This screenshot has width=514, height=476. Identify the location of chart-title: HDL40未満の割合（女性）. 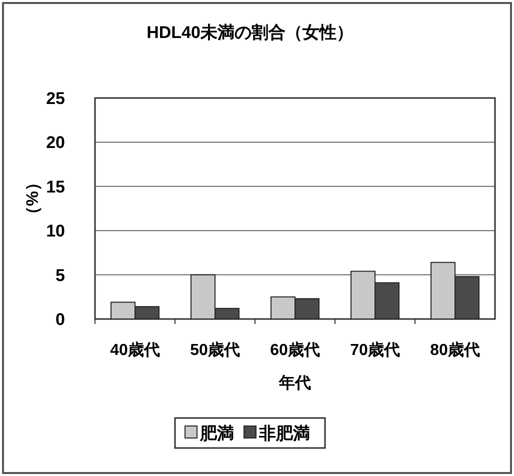
(250, 32).